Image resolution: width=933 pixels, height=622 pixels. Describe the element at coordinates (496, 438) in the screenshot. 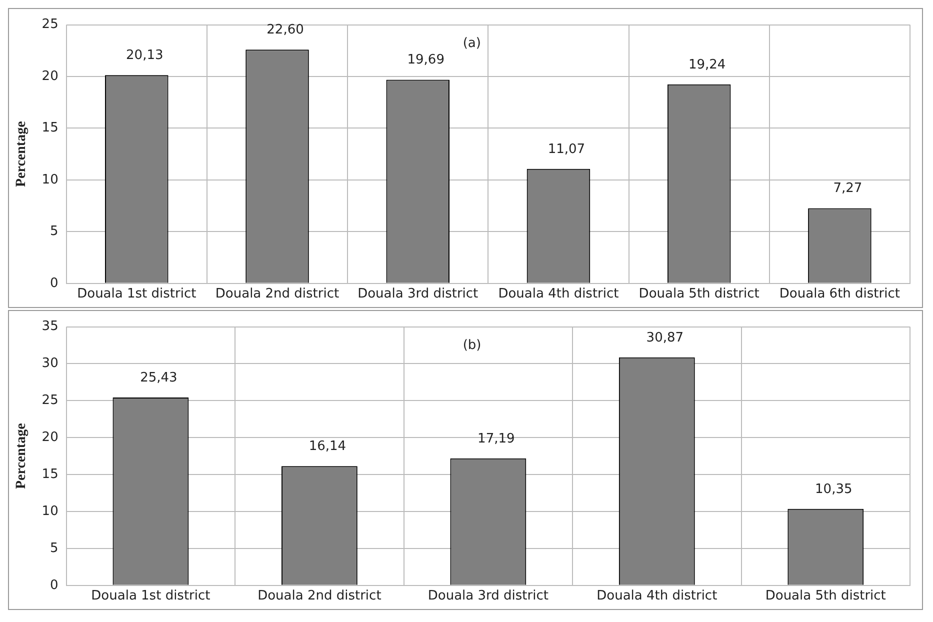

I see `data-label: 17,19` at that location.